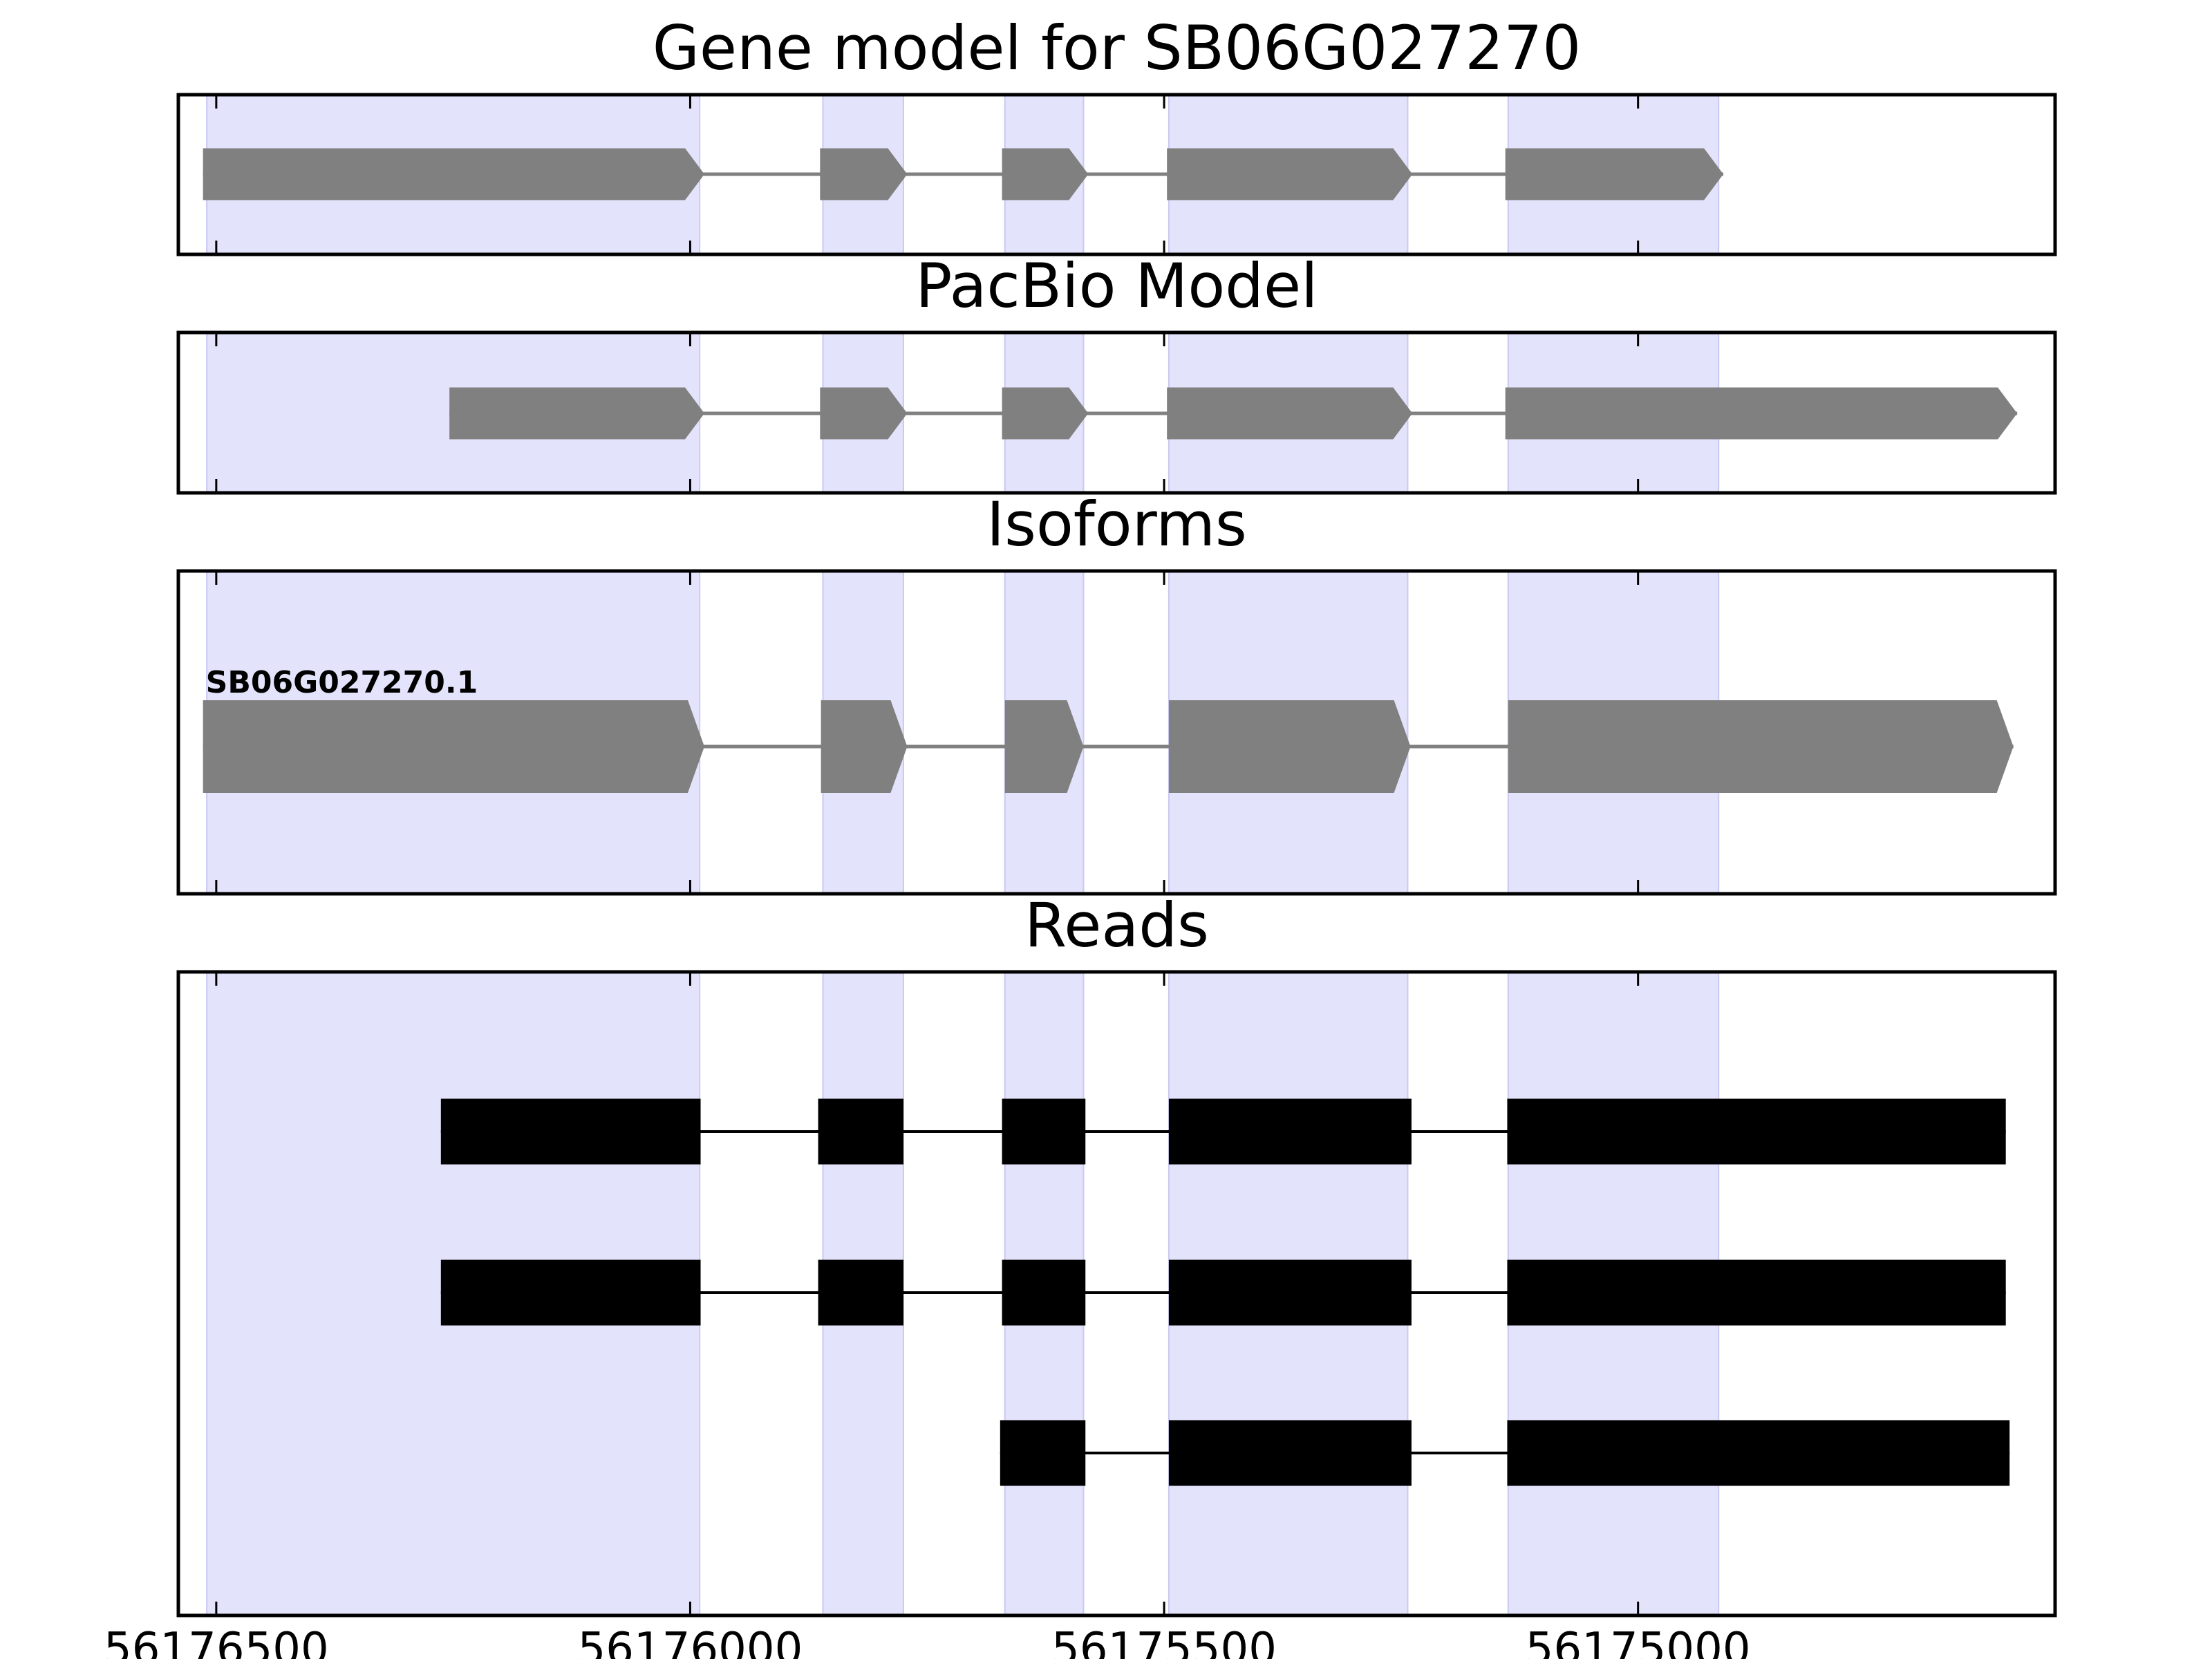 The height and width of the screenshot is (1659, 2212). I want to click on pacbio-model-panel: PacBio Model, so click(1117, 372).